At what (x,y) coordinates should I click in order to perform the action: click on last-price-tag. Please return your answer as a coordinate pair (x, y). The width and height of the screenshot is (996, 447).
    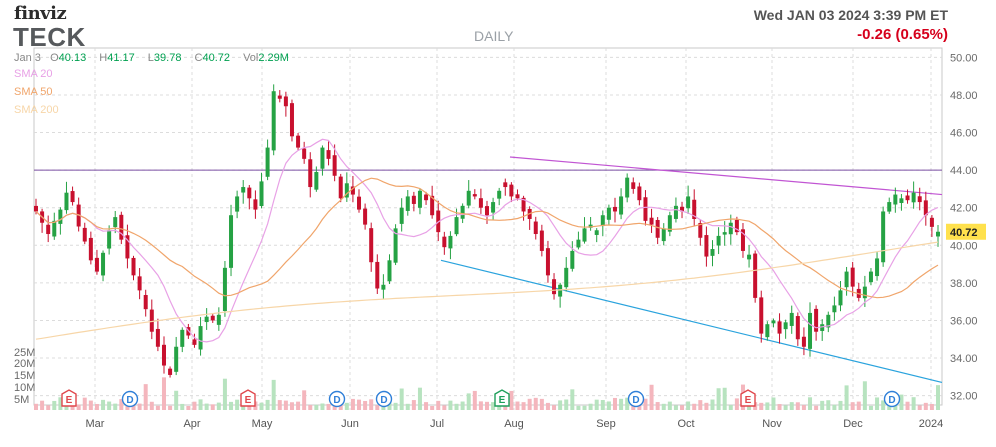
    Looking at the image, I should click on (966, 231).